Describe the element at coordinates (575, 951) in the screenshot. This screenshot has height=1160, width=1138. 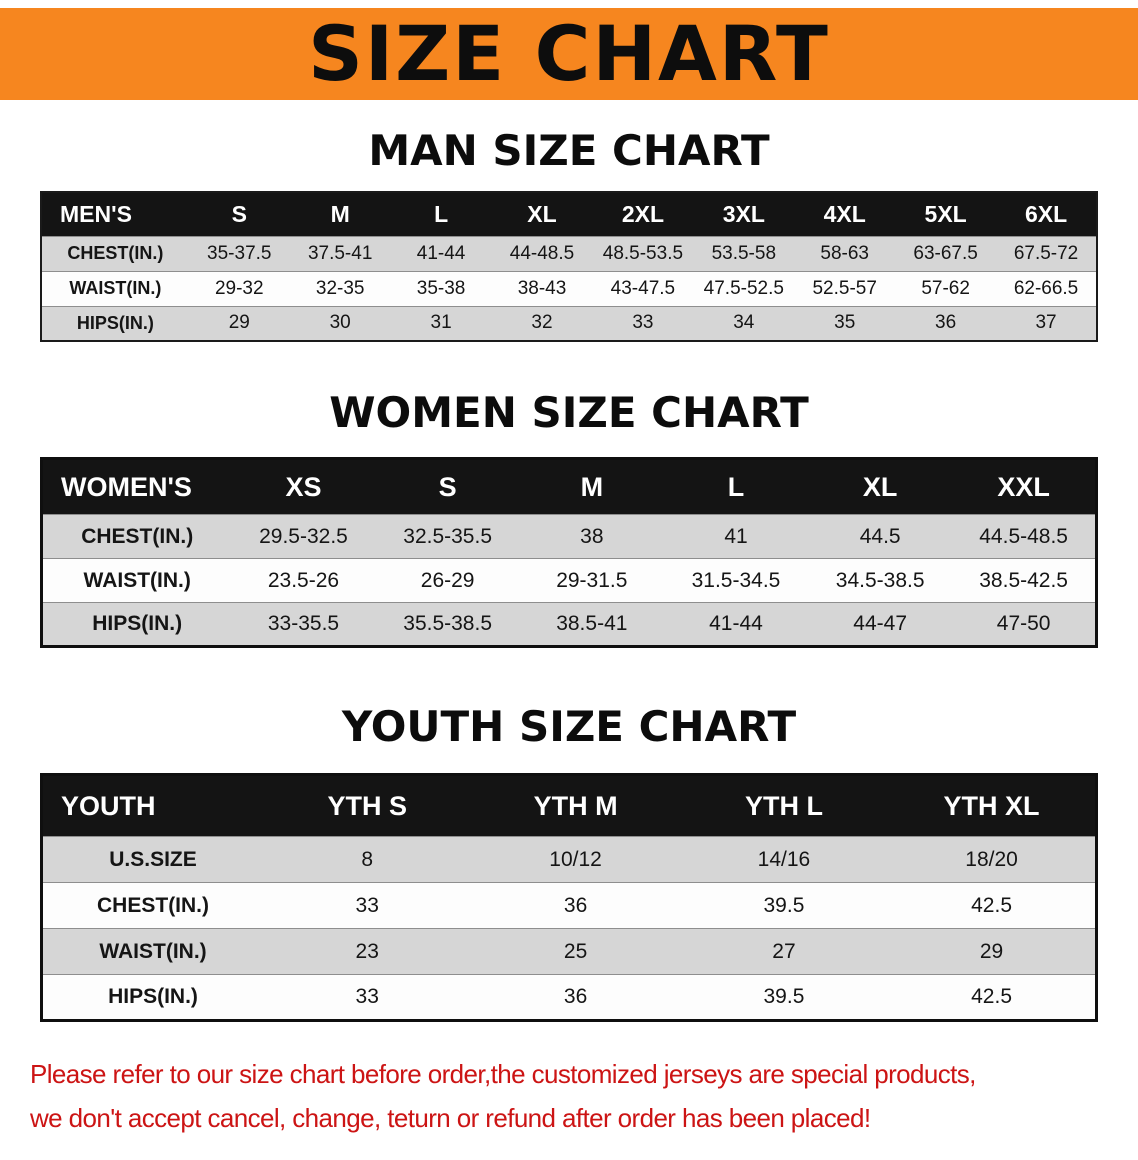
I see `size-value-cell: 25` at that location.